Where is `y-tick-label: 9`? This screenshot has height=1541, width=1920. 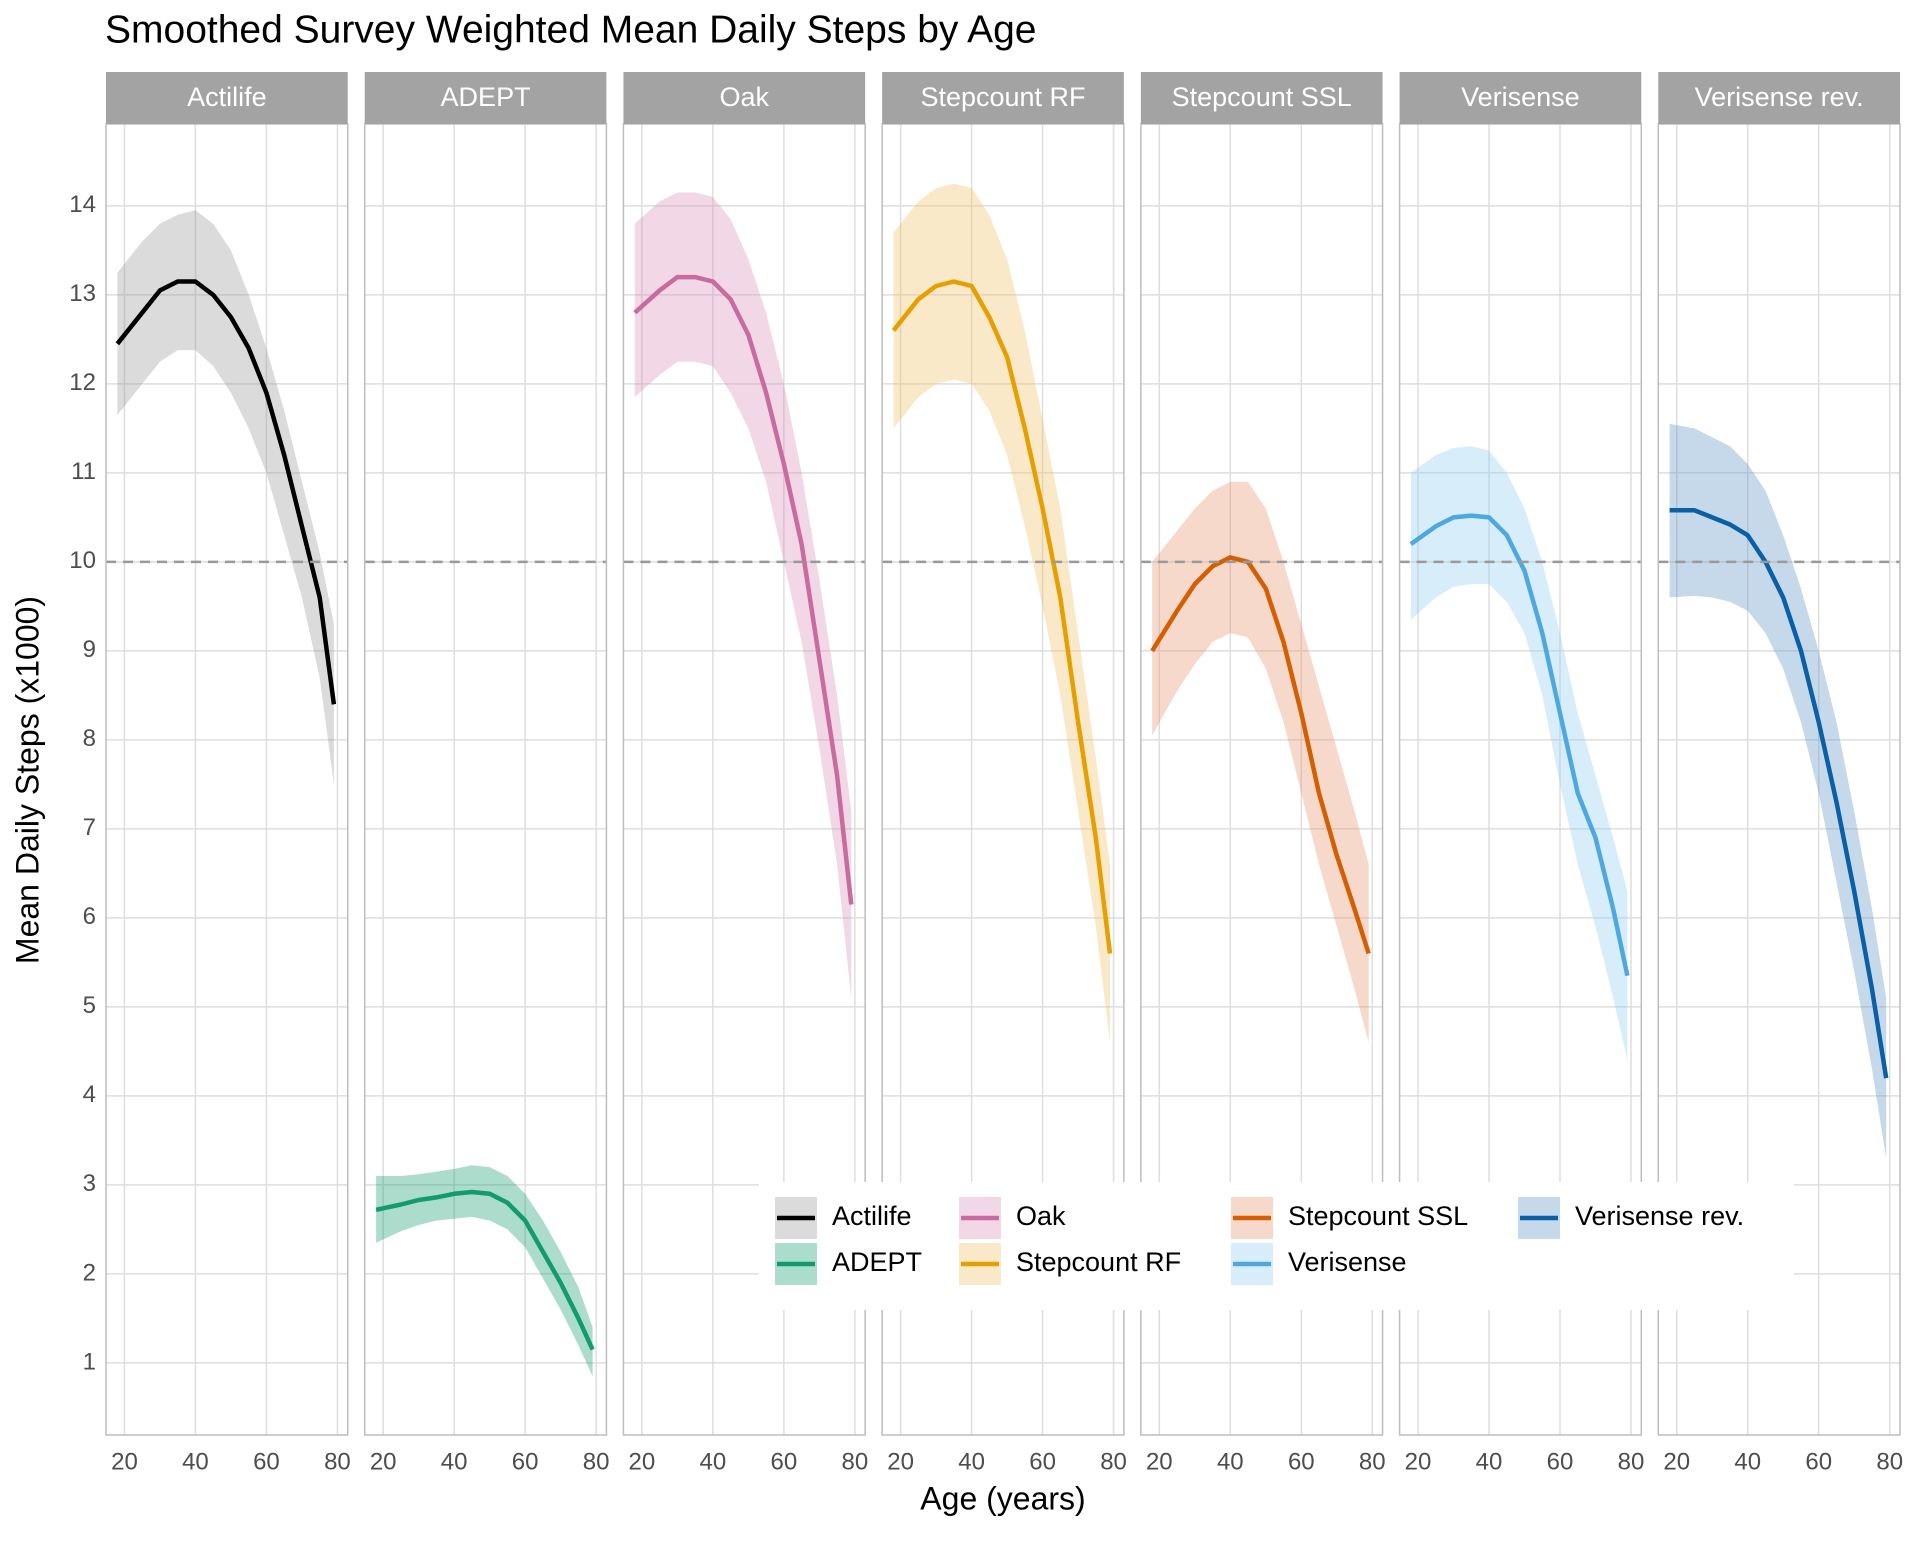 y-tick-label: 9 is located at coordinates (89, 649).